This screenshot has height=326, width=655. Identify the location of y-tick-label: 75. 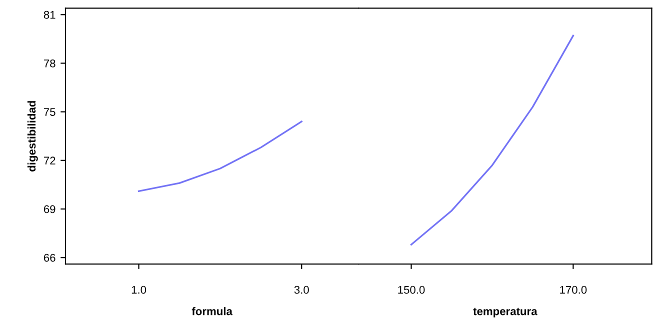
(50, 112).